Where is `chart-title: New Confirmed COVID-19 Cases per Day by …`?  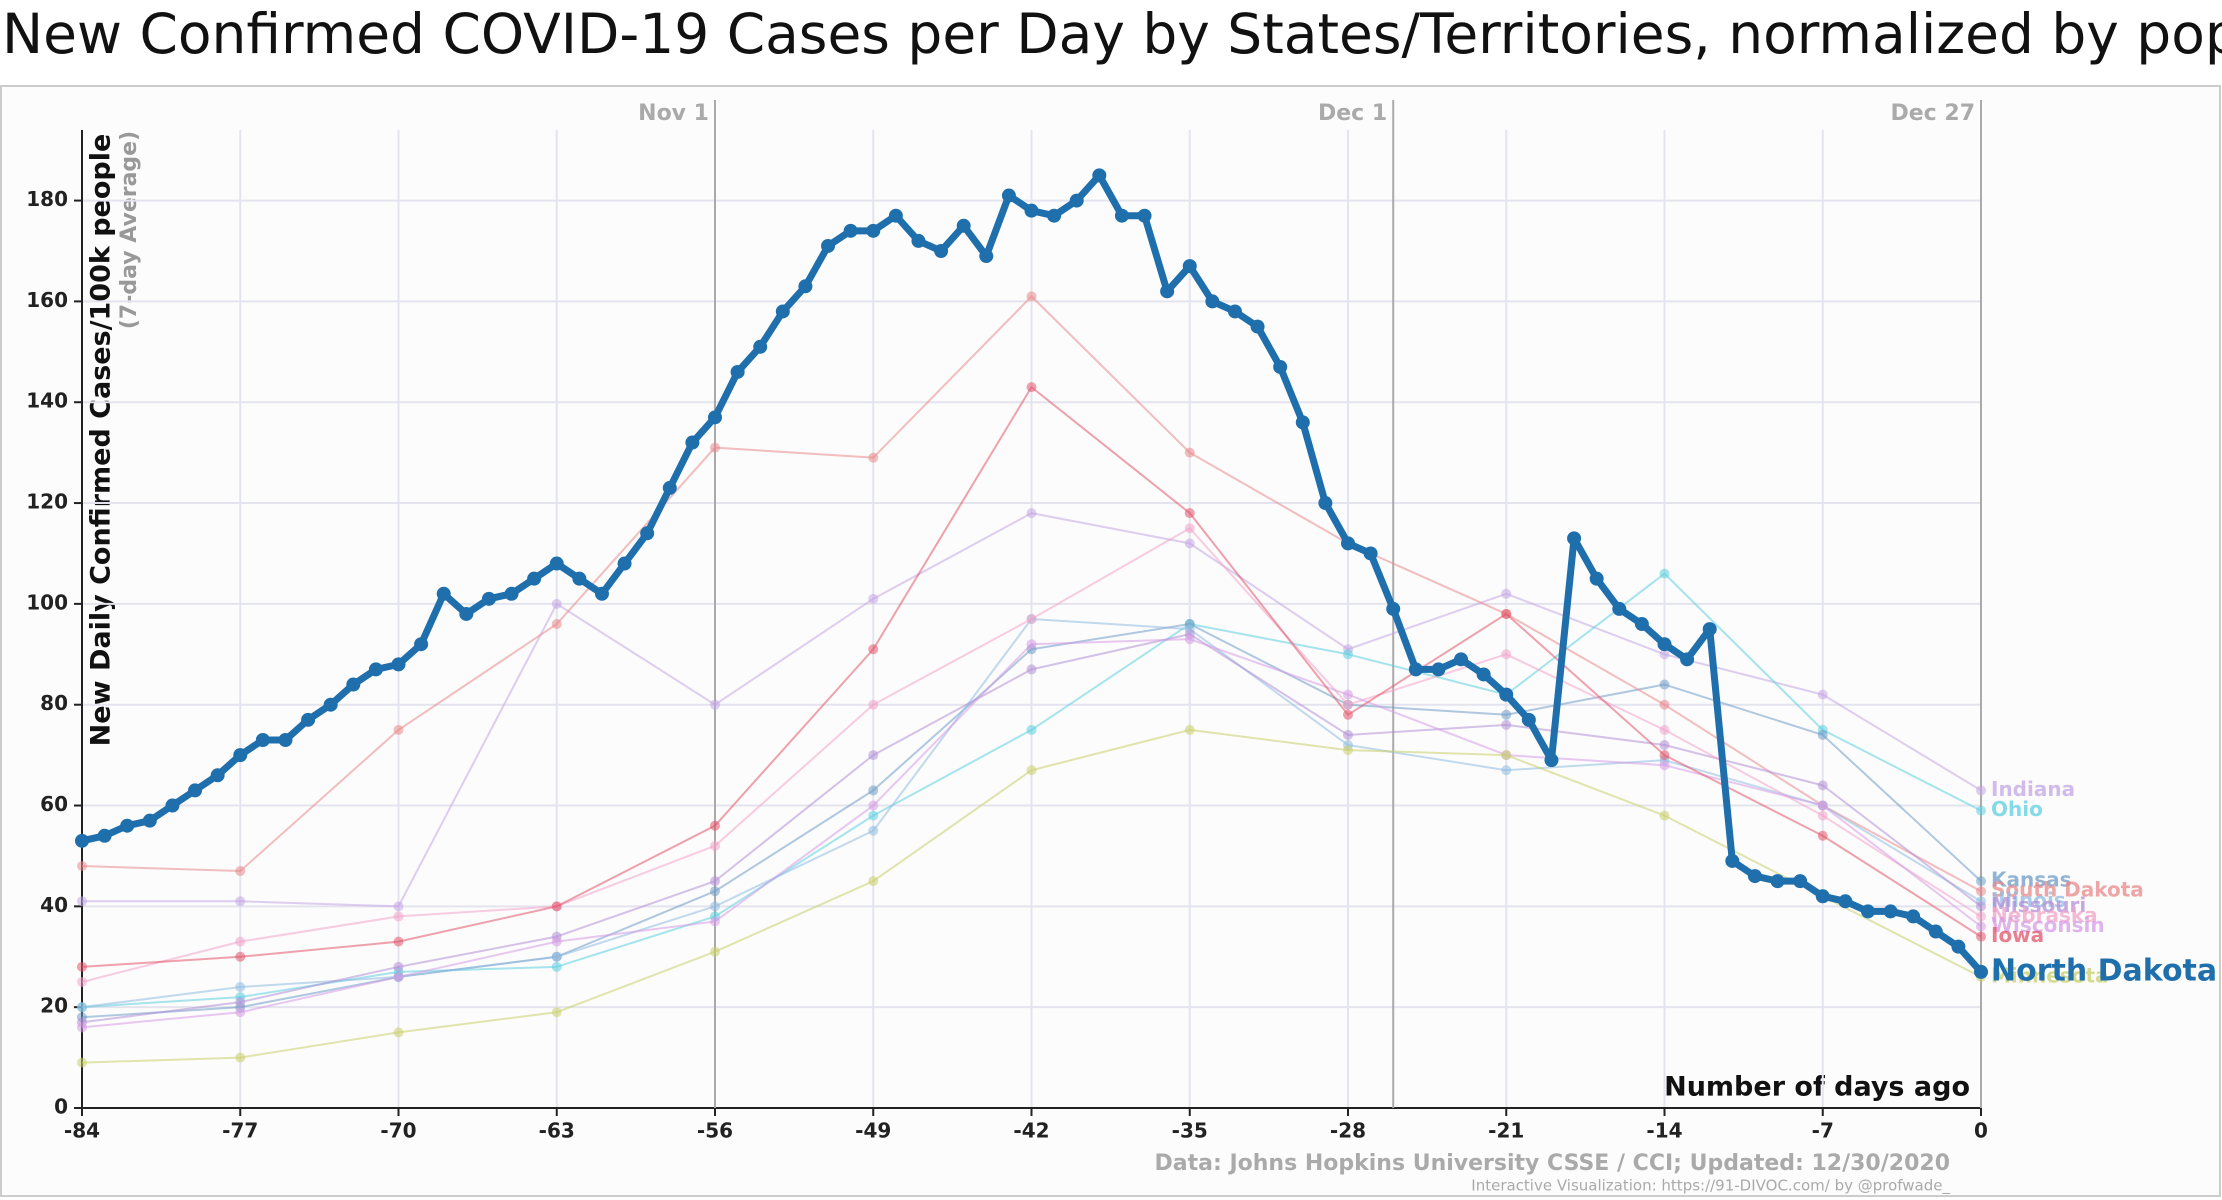
chart-title: New Confirmed COVID-19 Cases per Day by … is located at coordinates (1112, 34).